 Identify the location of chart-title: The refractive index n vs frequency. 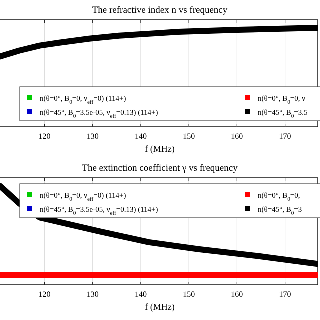
(160, 11).